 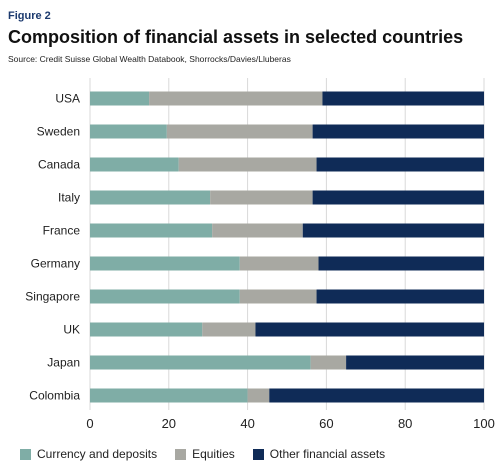 What do you see at coordinates (290, 423) in the screenshot?
I see `x-tick-labels: 0 20 40 60 80 100` at bounding box center [290, 423].